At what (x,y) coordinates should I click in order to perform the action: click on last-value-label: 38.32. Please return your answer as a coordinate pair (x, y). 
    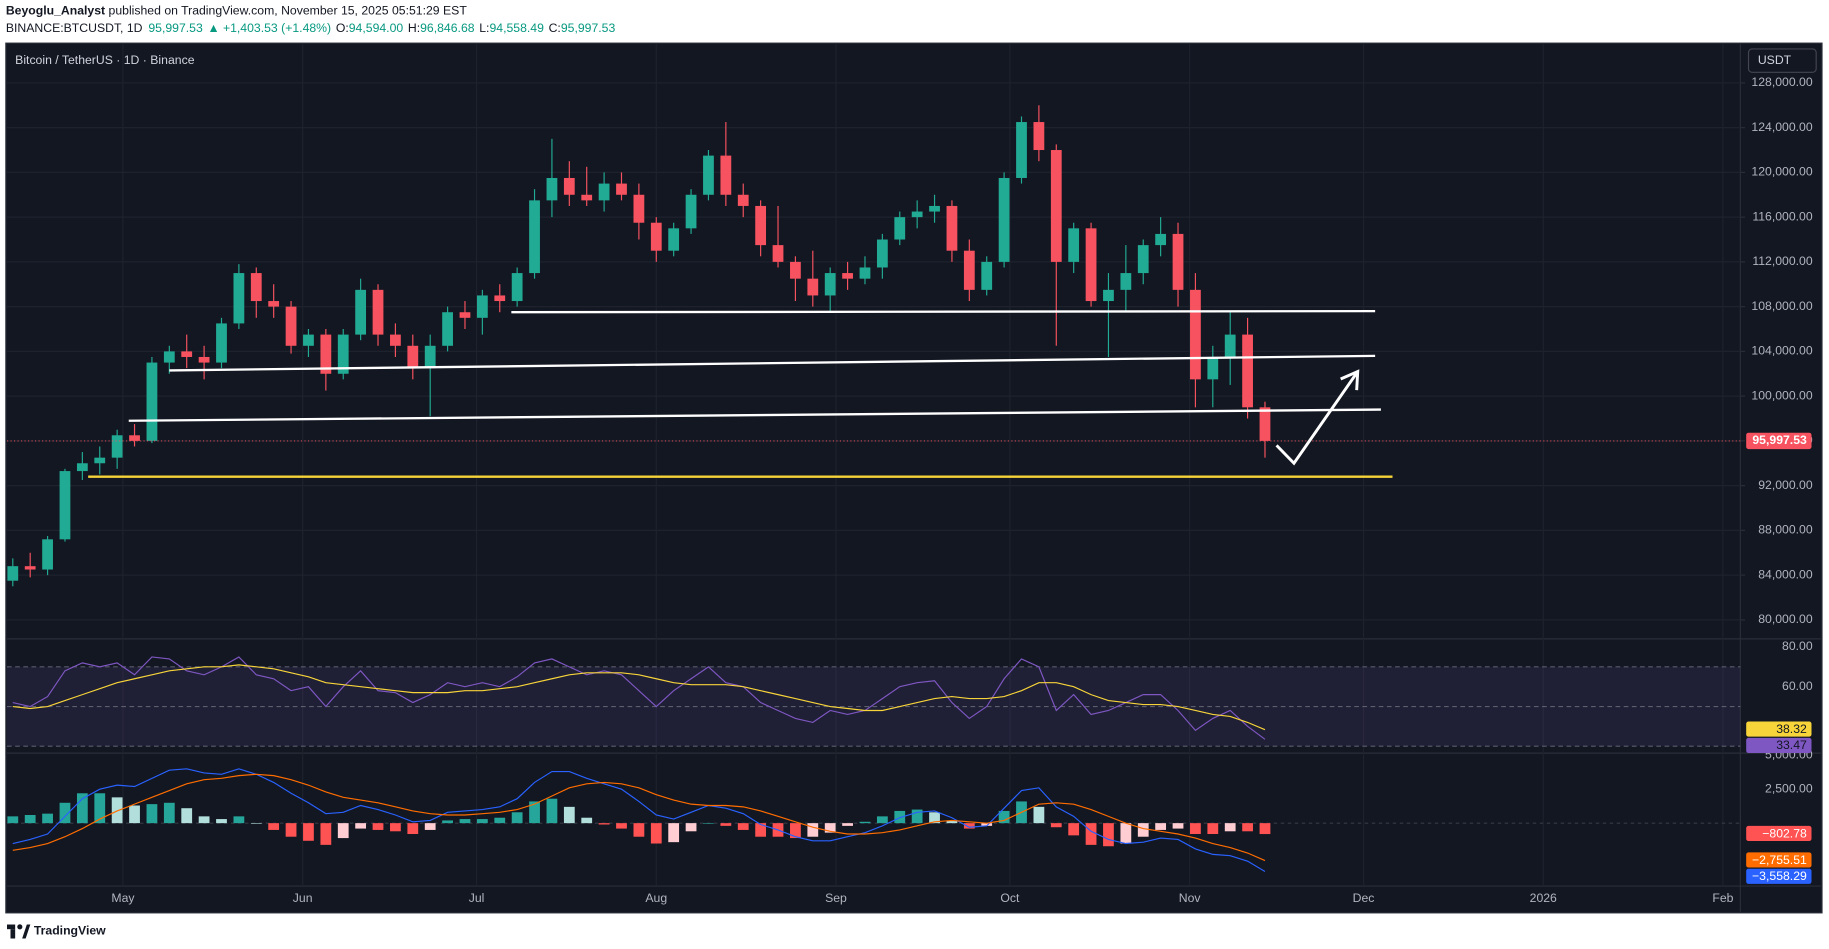
    Looking at the image, I should click on (1791, 729).